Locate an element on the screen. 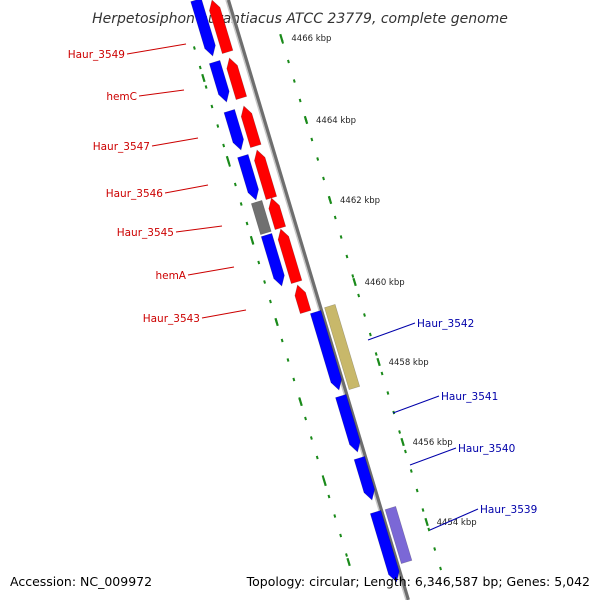 This screenshot has width=600, height=600. tick-label: 4464 kbp is located at coordinates (336, 121).